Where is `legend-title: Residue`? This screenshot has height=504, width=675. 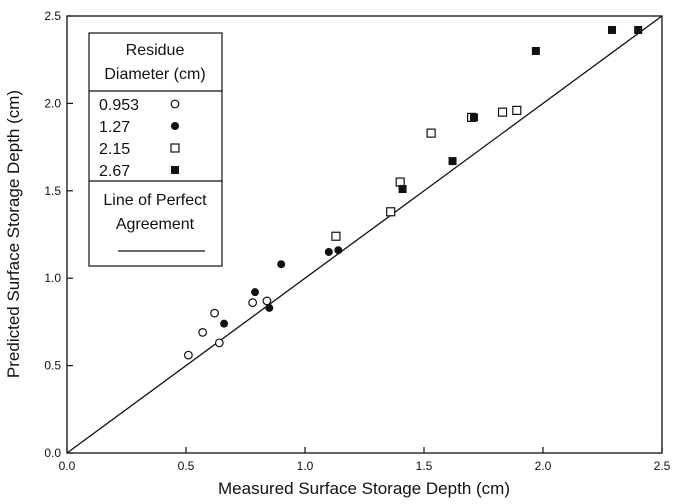 legend-title: Residue is located at coordinates (155, 50).